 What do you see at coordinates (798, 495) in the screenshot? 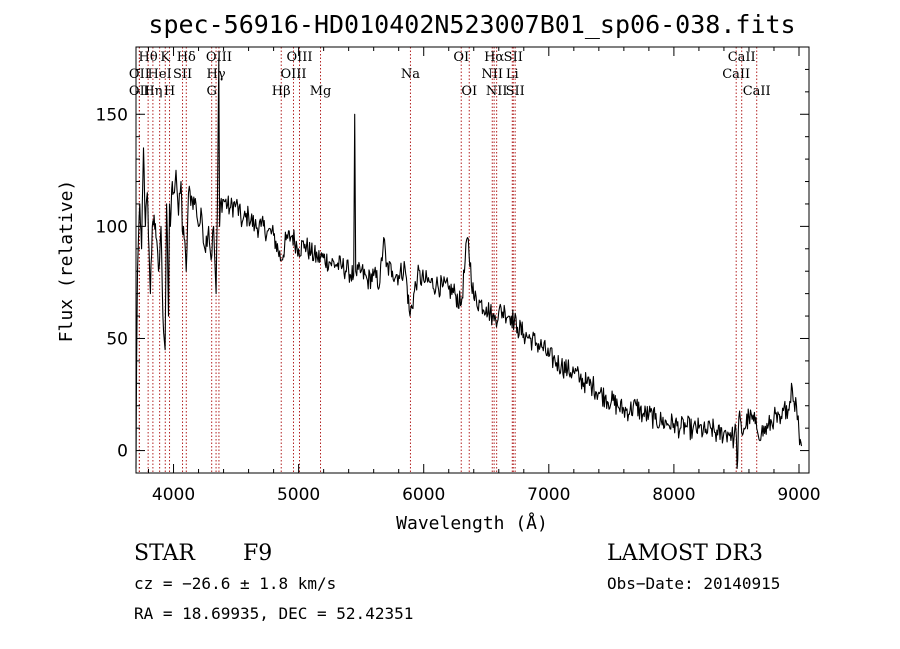
I see `x-tick-label: 9000` at bounding box center [798, 495].